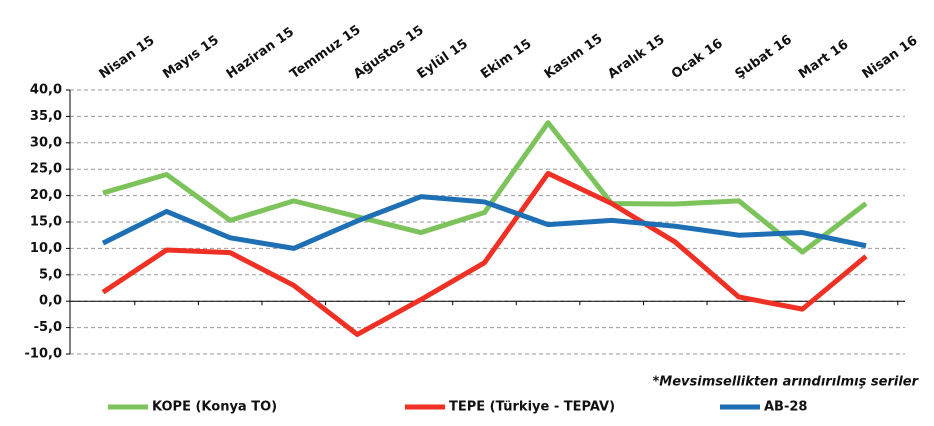 The image size is (934, 426). I want to click on x-tick-label: Ocak 16, so click(697, 59).